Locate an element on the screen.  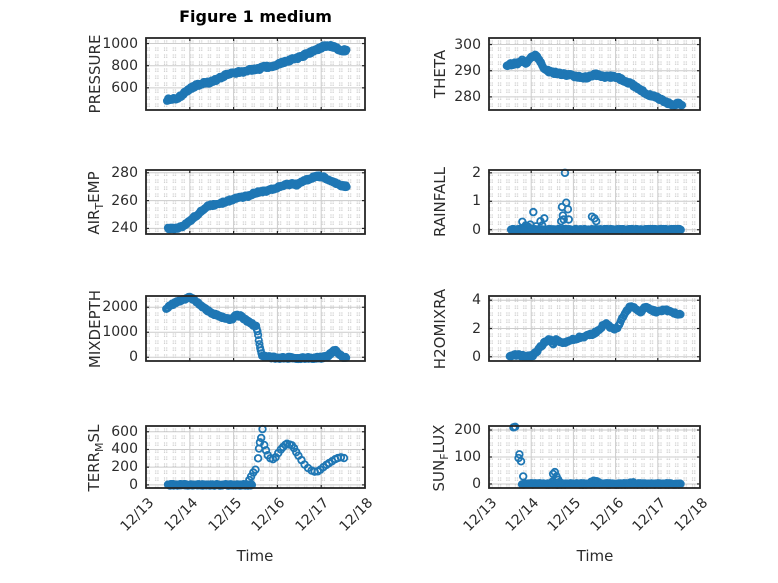
subplot-theta is located at coordinates (594, 74).